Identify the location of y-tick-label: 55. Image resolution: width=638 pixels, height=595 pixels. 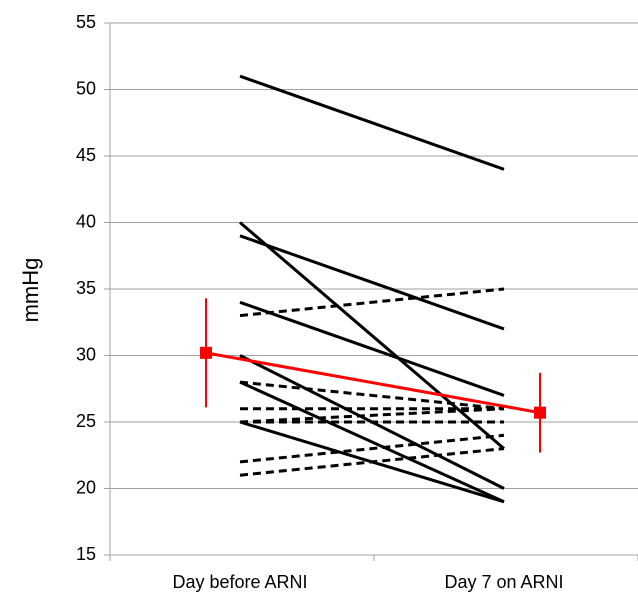
(86, 22).